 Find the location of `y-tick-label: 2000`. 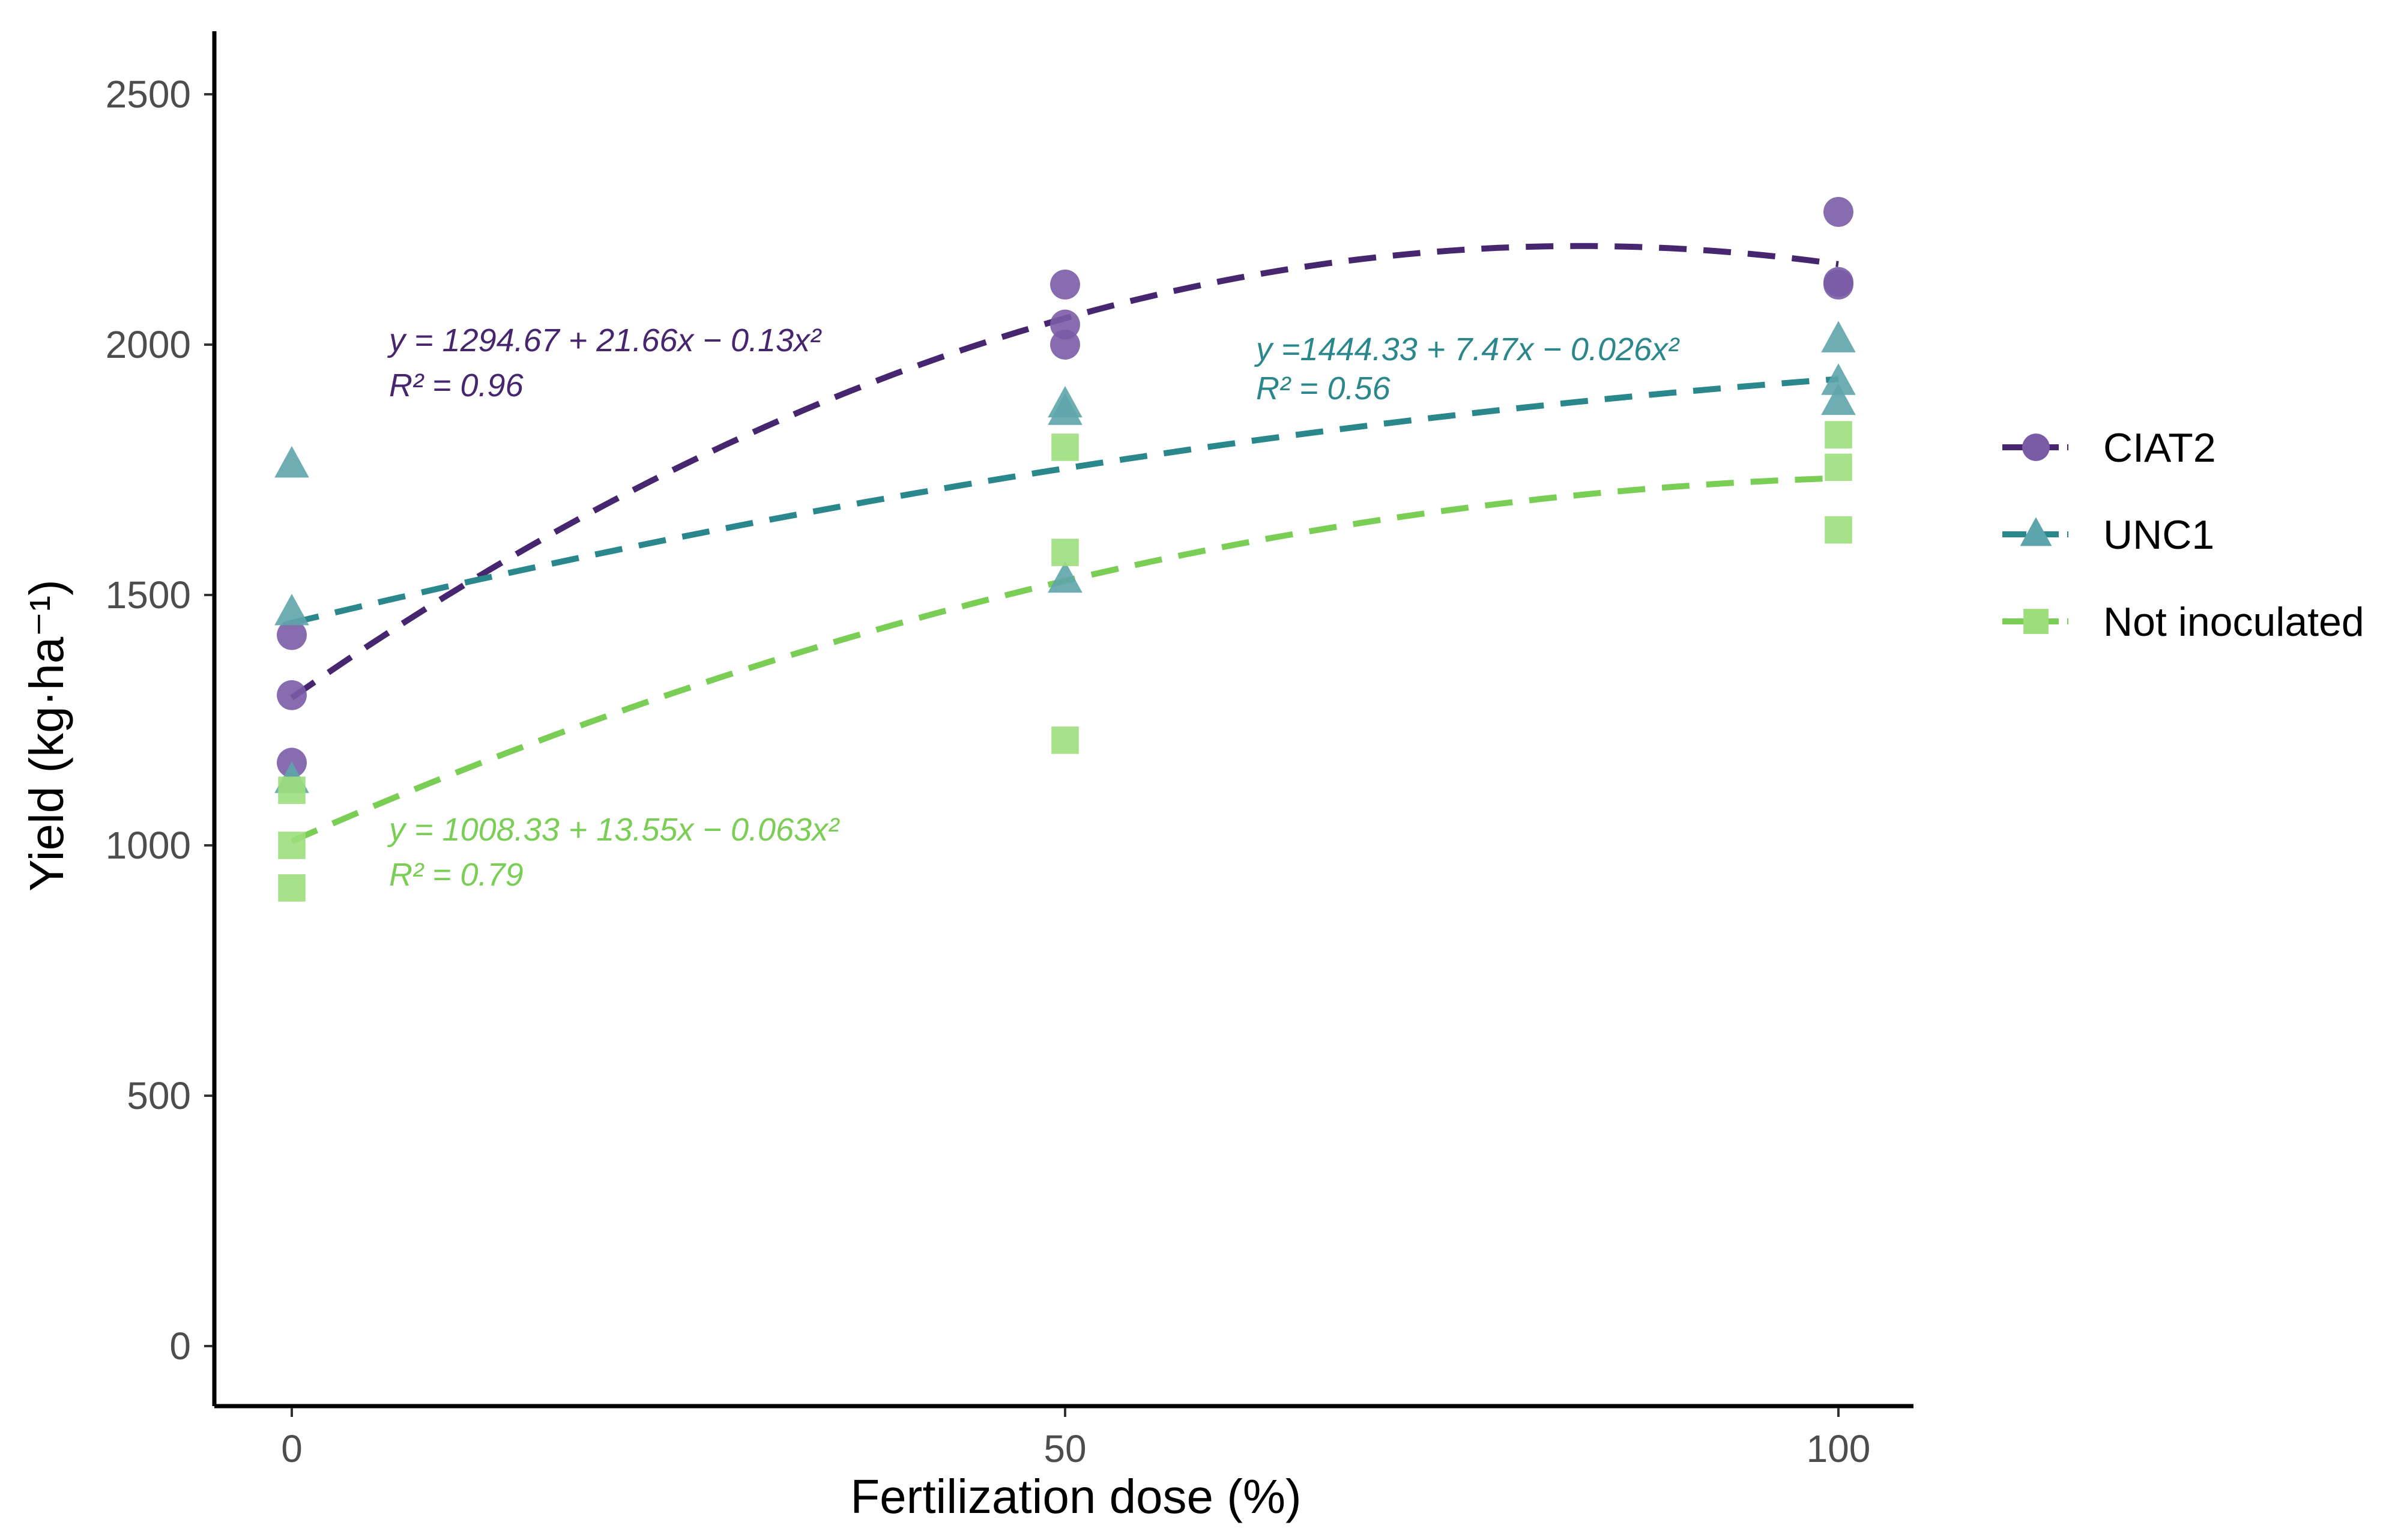

y-tick-label: 2000 is located at coordinates (148, 344).